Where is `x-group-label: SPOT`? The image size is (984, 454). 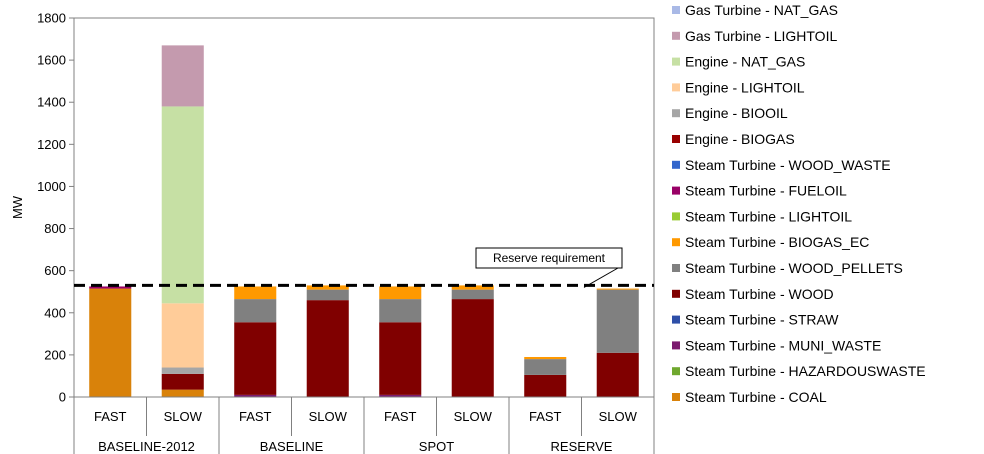 x-group-label: SPOT is located at coordinates (436, 446).